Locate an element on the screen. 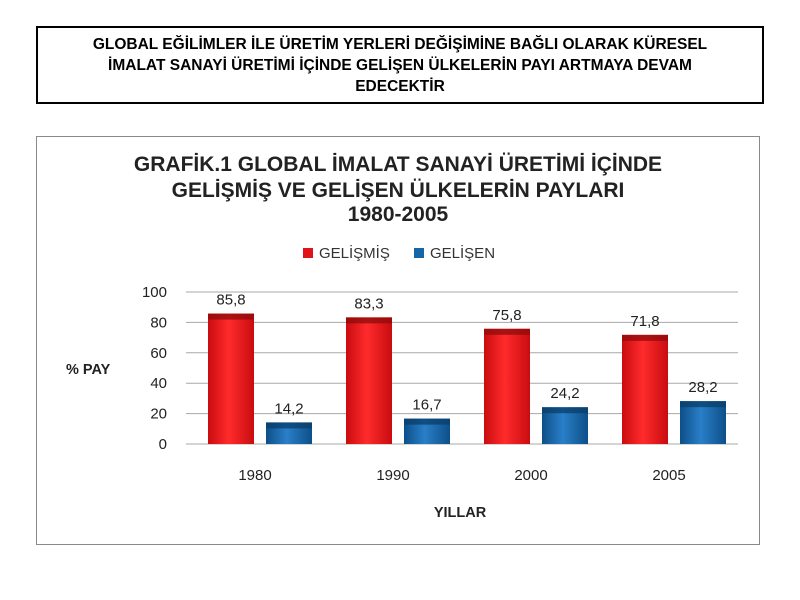  bar-gelismis-1990 is located at coordinates (369, 380).